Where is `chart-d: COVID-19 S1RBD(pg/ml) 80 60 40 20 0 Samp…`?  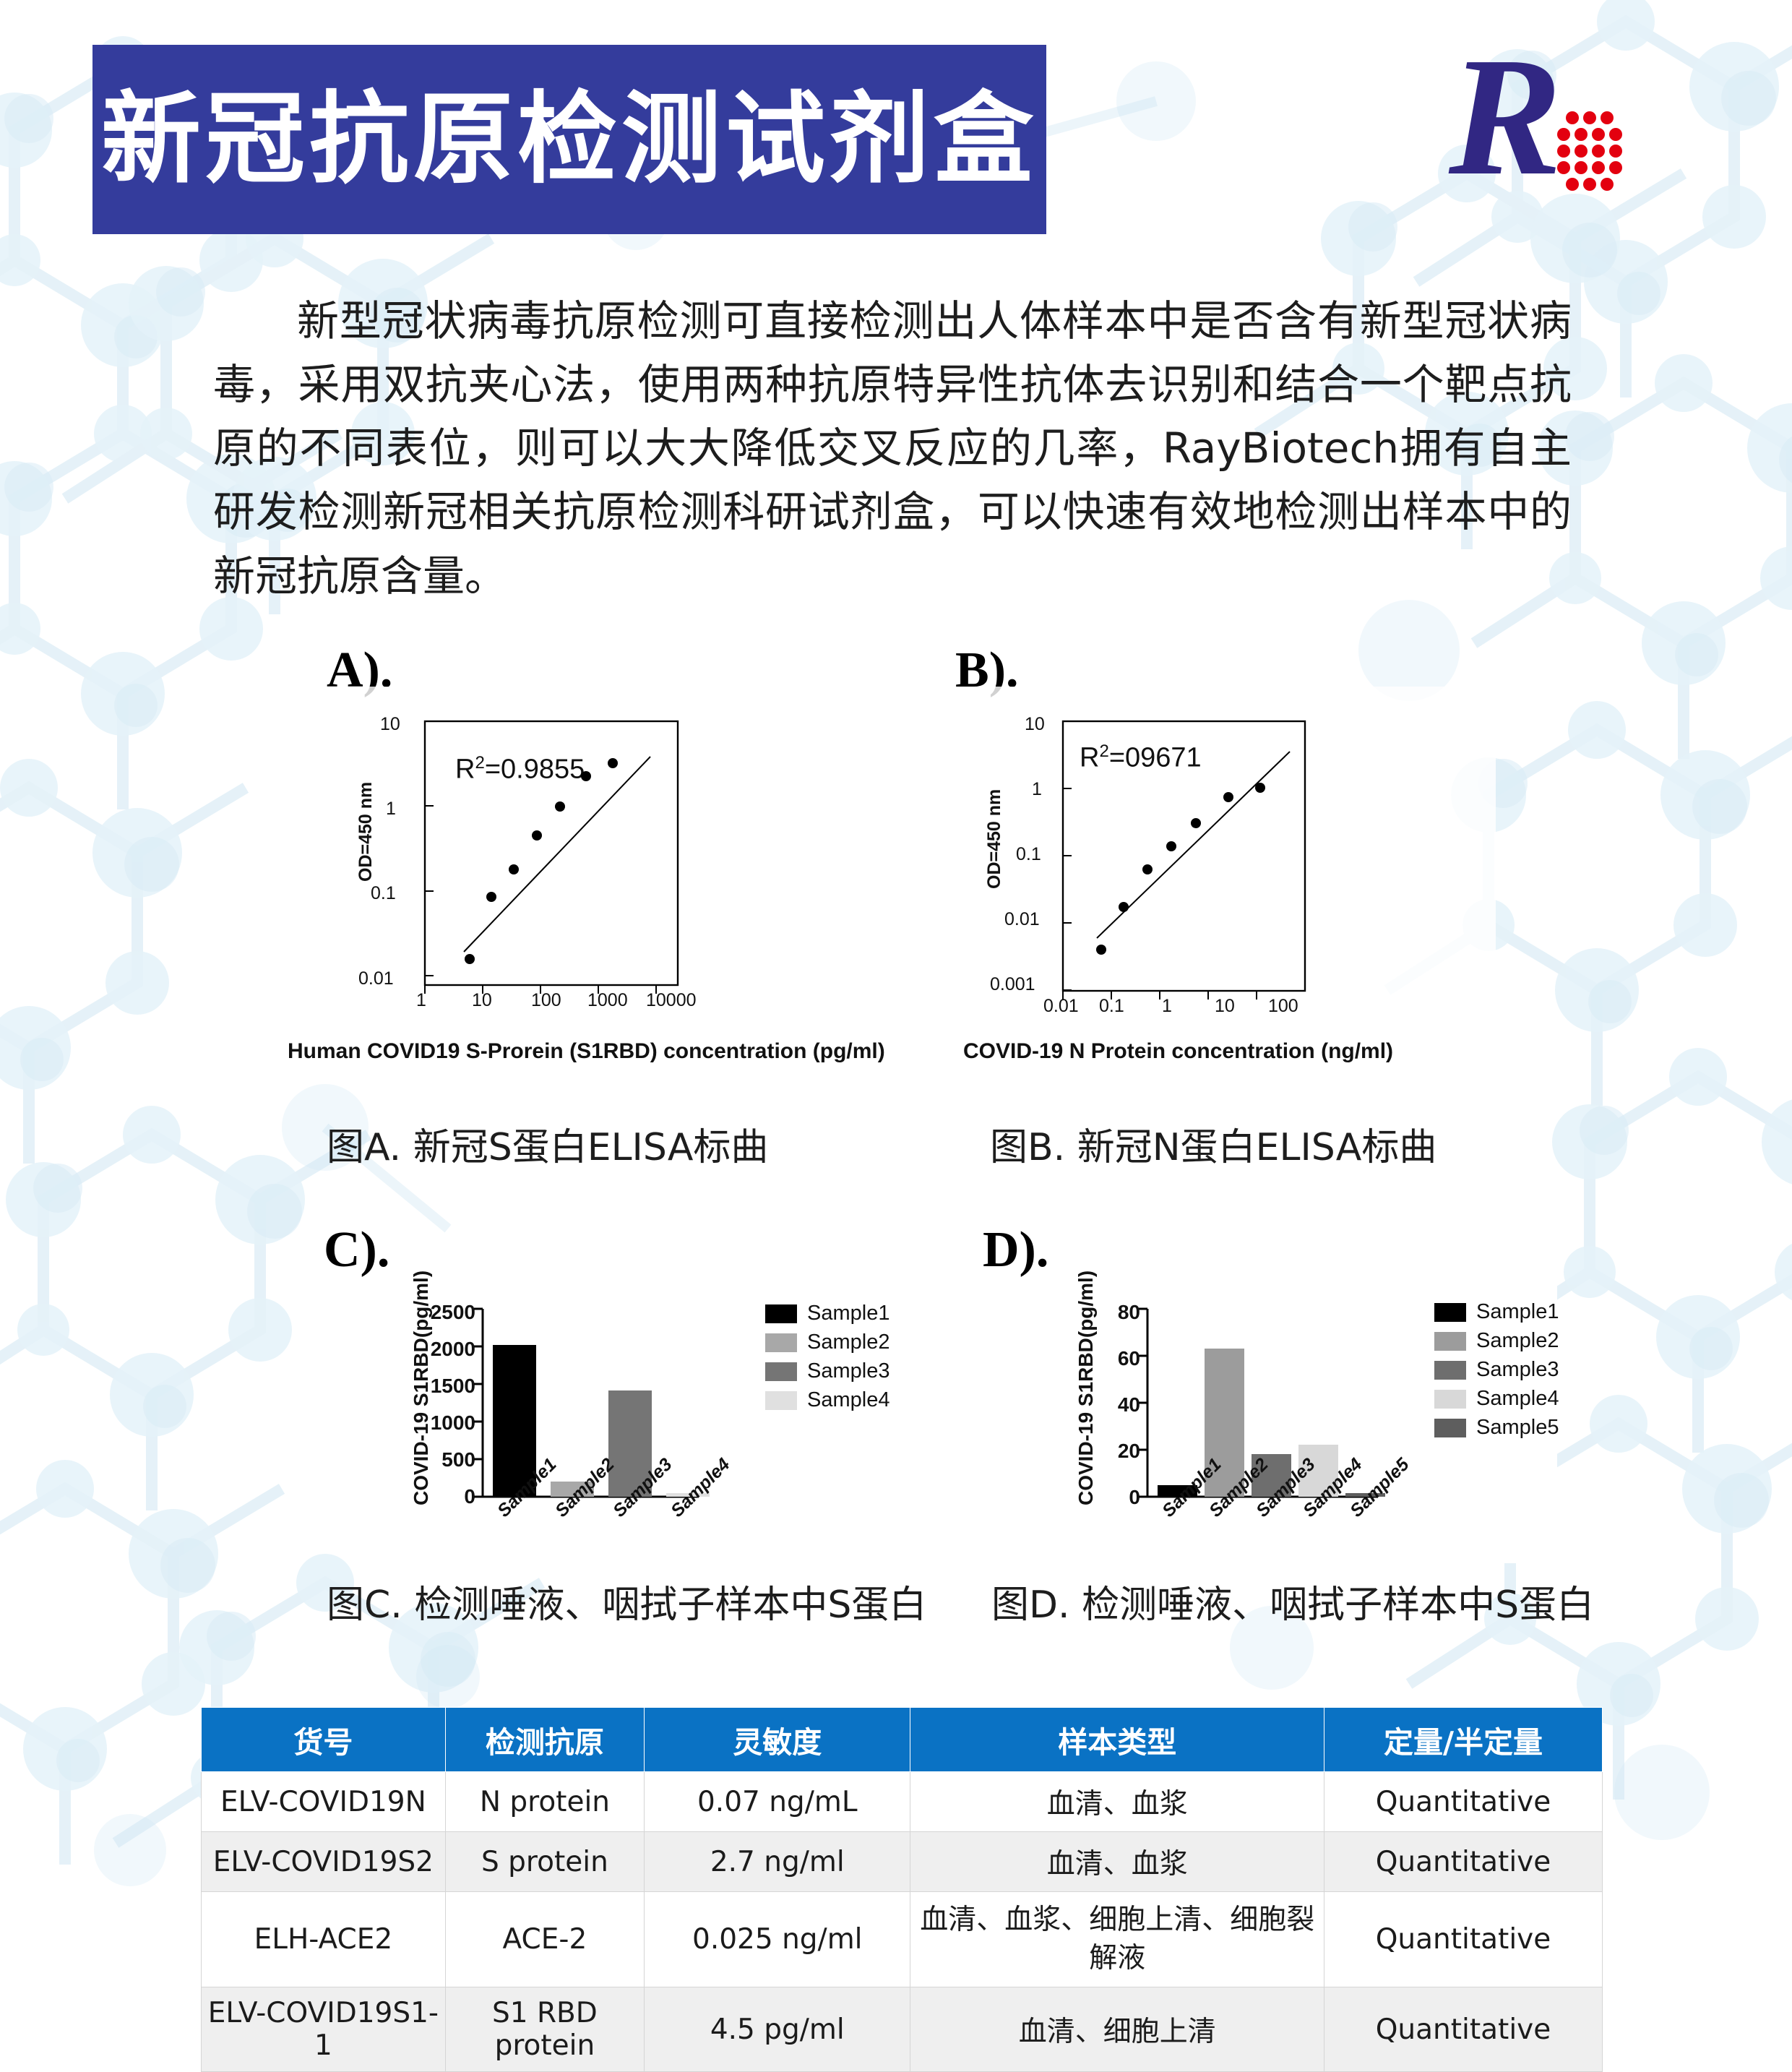 chart-d: COVID-19 S1RBD(pg/ml) 80 60 40 20 0 Samp… is located at coordinates (1305, 1415).